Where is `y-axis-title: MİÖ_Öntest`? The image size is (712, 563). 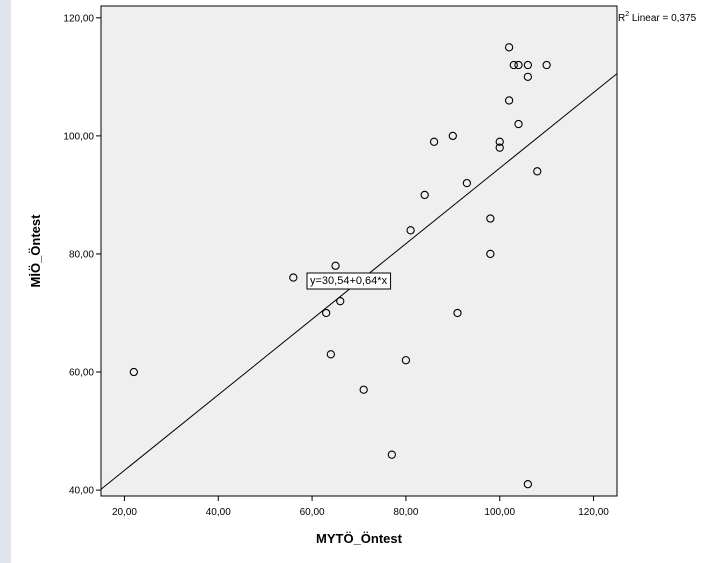
y-axis-title: MİÖ_Öntest is located at coordinates (35, 251).